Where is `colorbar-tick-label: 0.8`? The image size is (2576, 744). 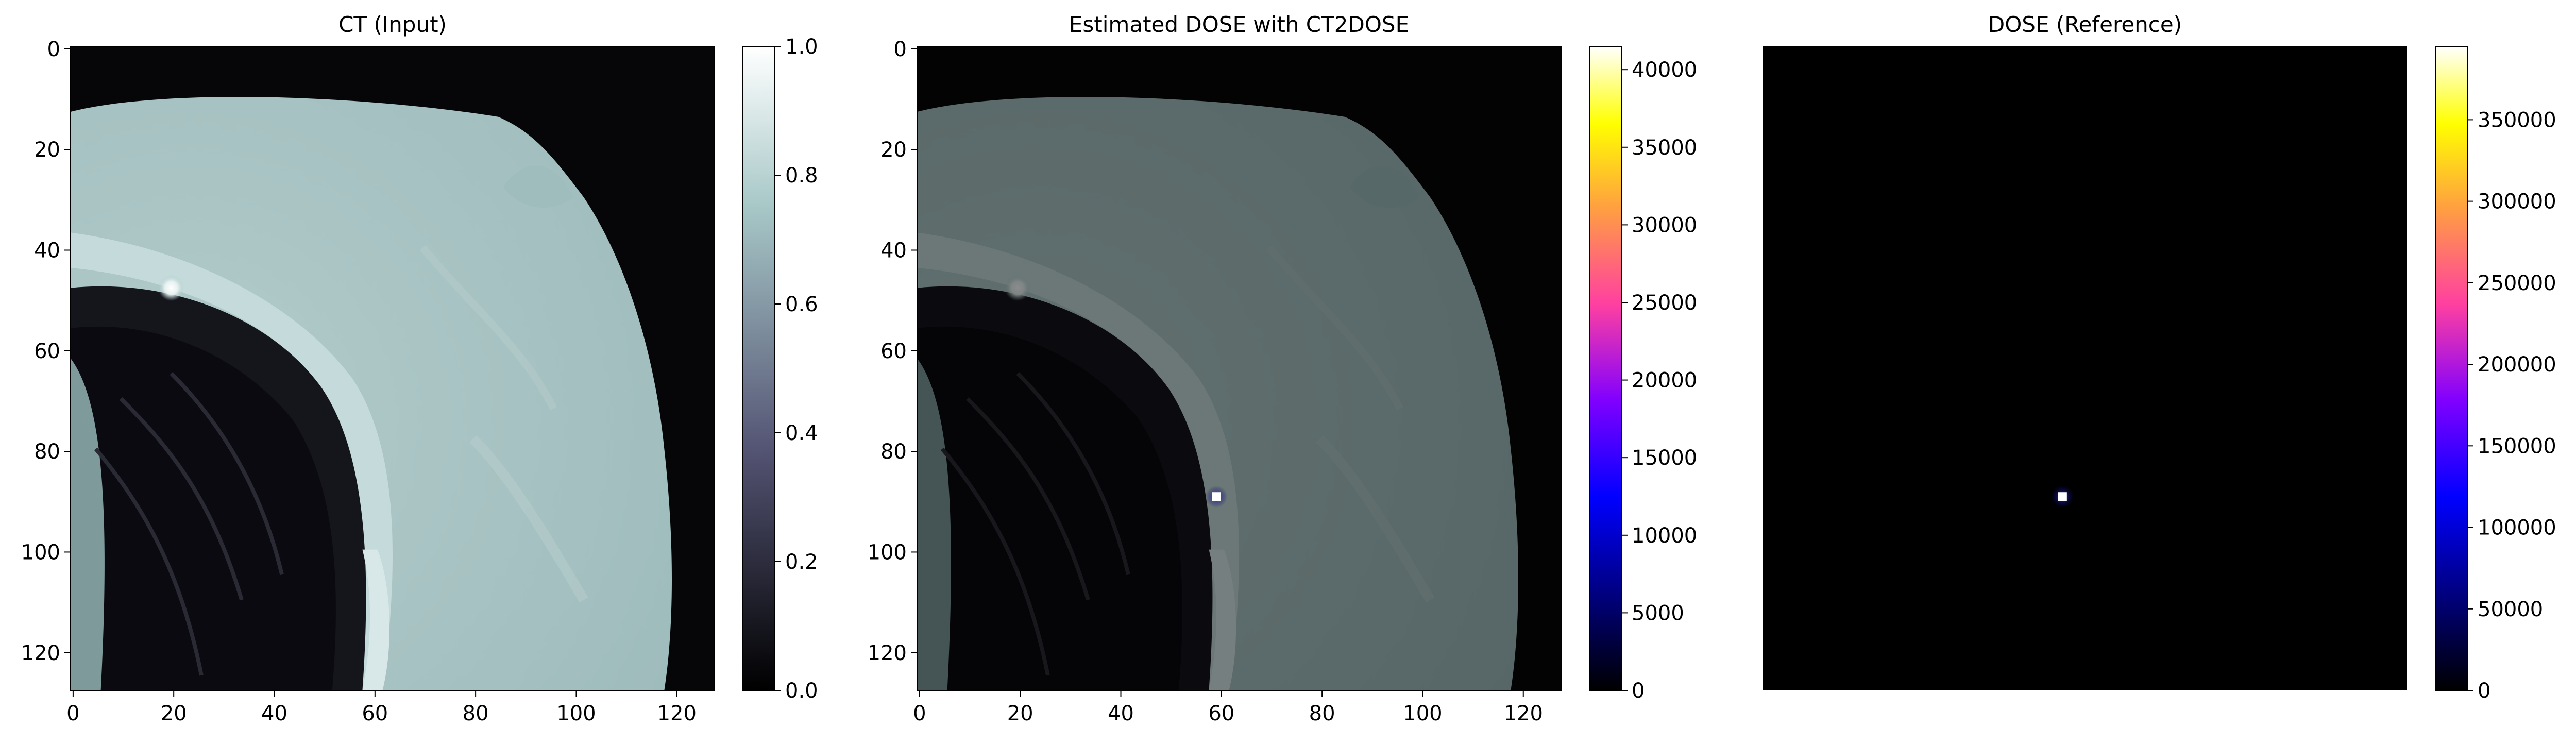 colorbar-tick-label: 0.8 is located at coordinates (801, 176).